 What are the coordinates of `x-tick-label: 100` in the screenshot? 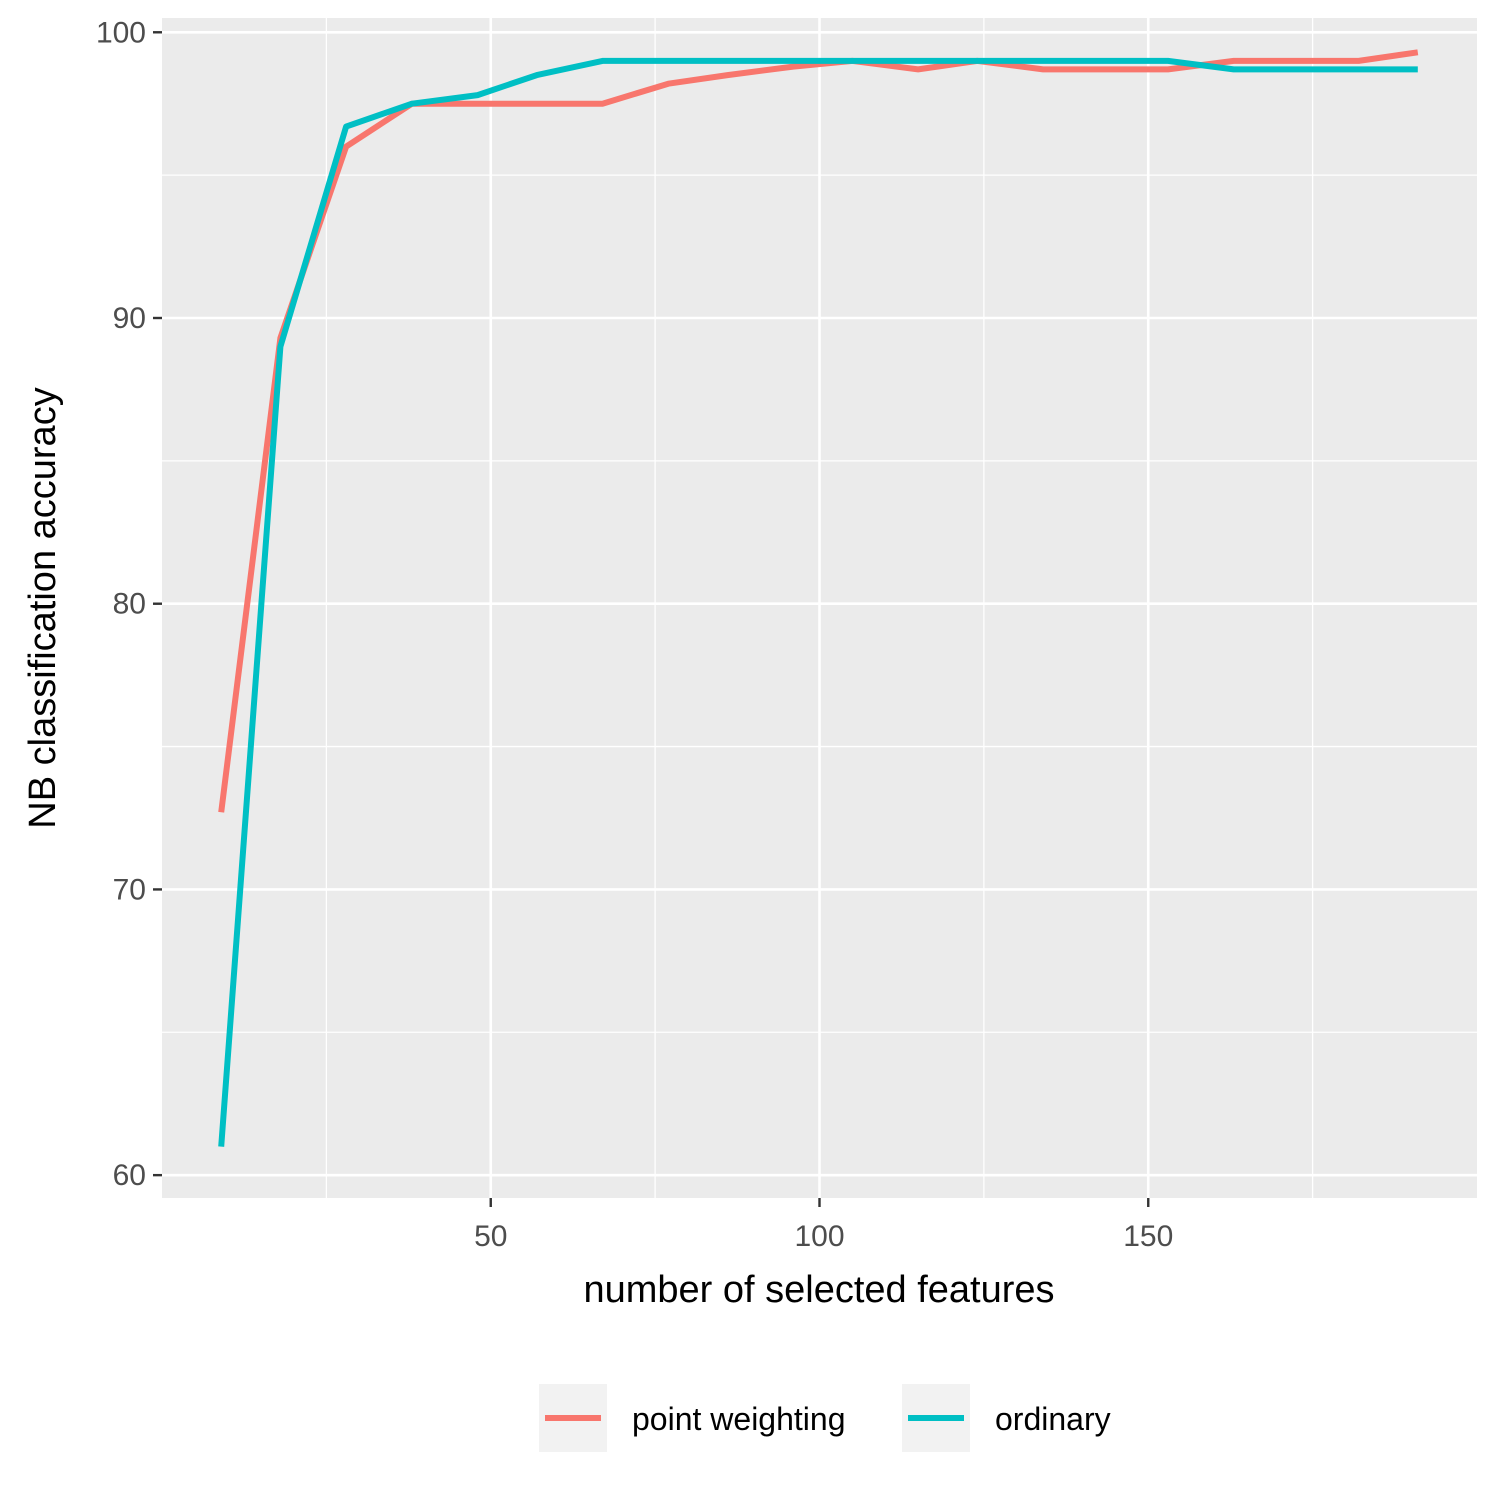 It's located at (819, 1236).